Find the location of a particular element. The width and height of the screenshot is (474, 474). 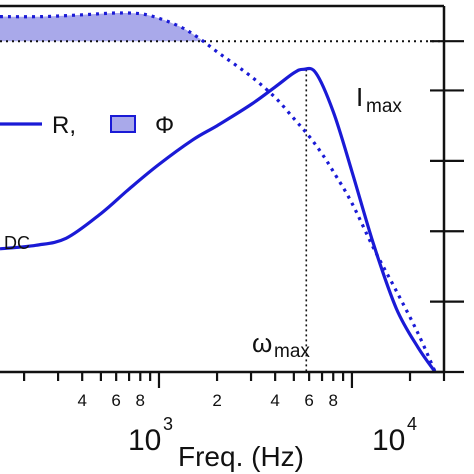

decade-label-1e4: 10 4 is located at coordinates (394, 435).